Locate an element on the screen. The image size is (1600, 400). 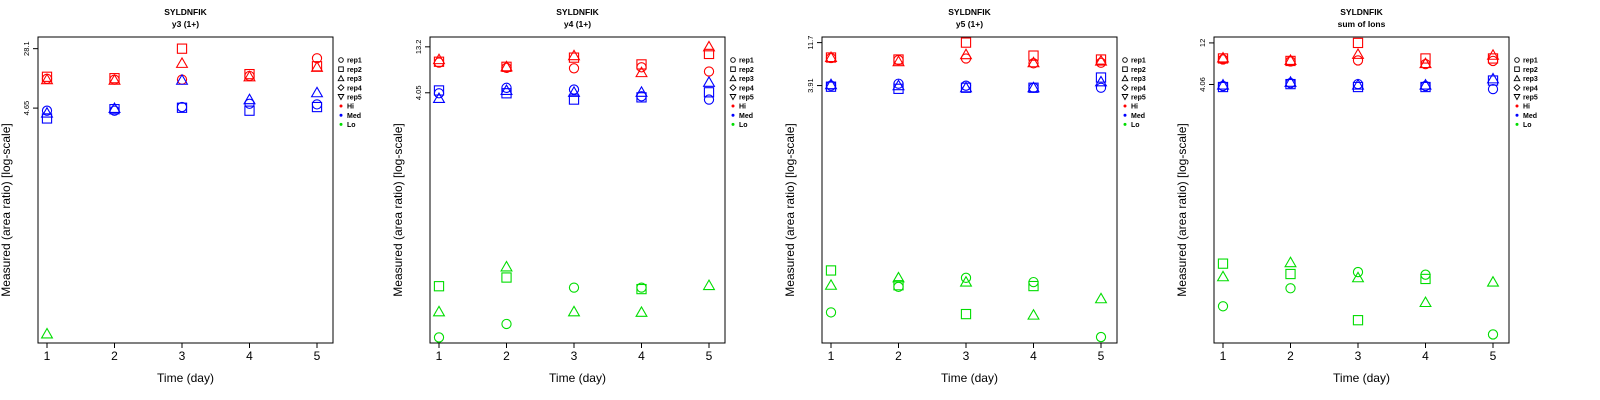
y-tick-label: 4.05 is located at coordinates (418, 92).